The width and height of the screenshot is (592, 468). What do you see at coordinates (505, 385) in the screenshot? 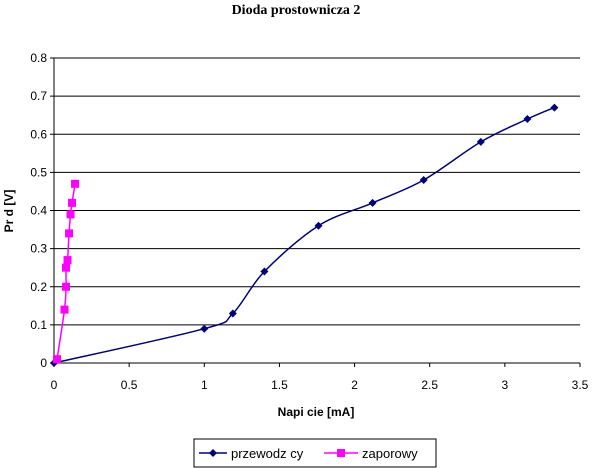
I see `x-tick-label: 3` at bounding box center [505, 385].